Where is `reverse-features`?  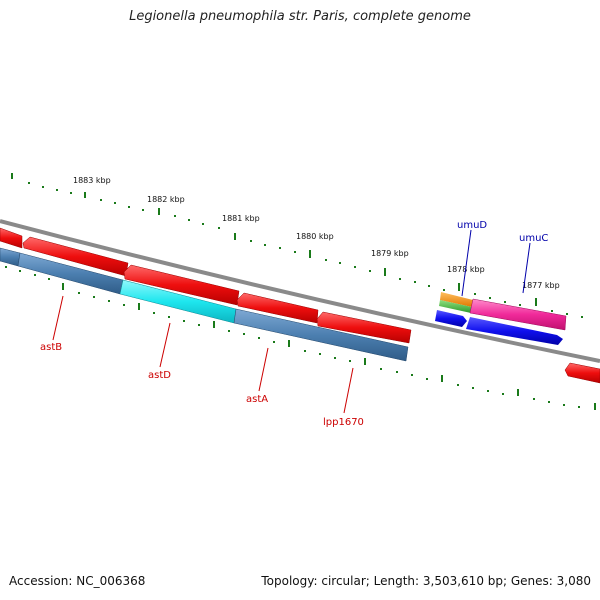 reverse-features is located at coordinates (204, 304).